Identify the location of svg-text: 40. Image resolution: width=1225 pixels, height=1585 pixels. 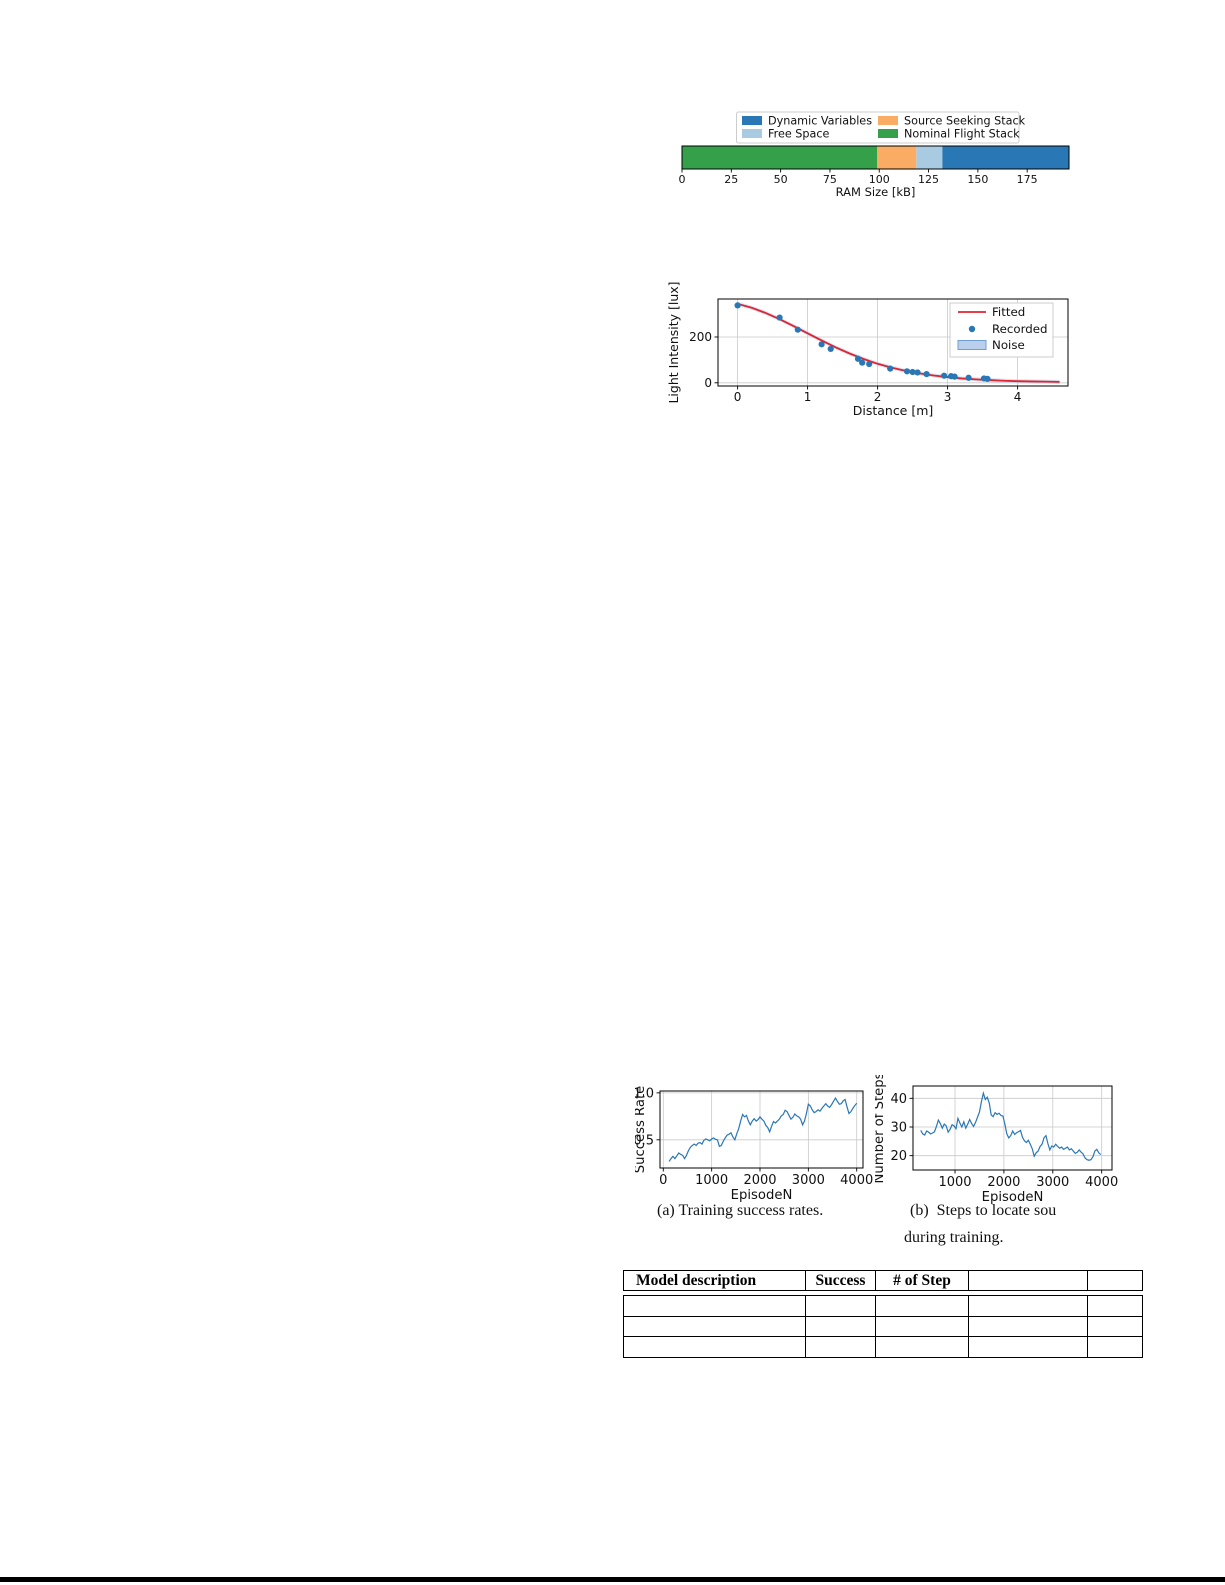
(898, 1099).